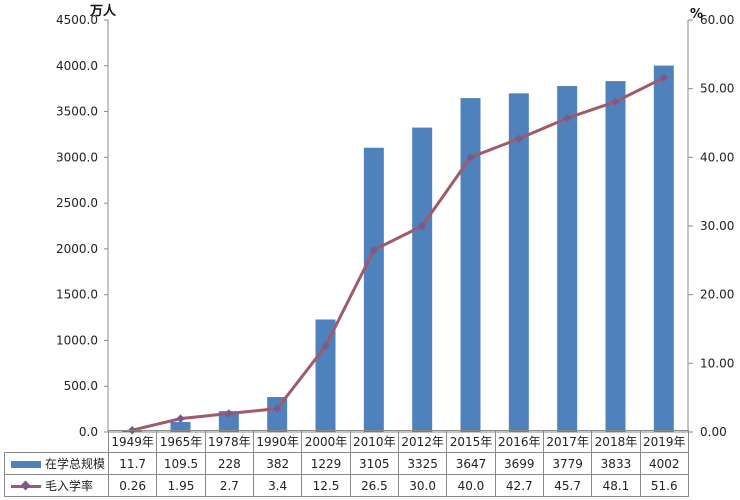  I want to click on bar-value-cell: 4002, so click(664, 463).